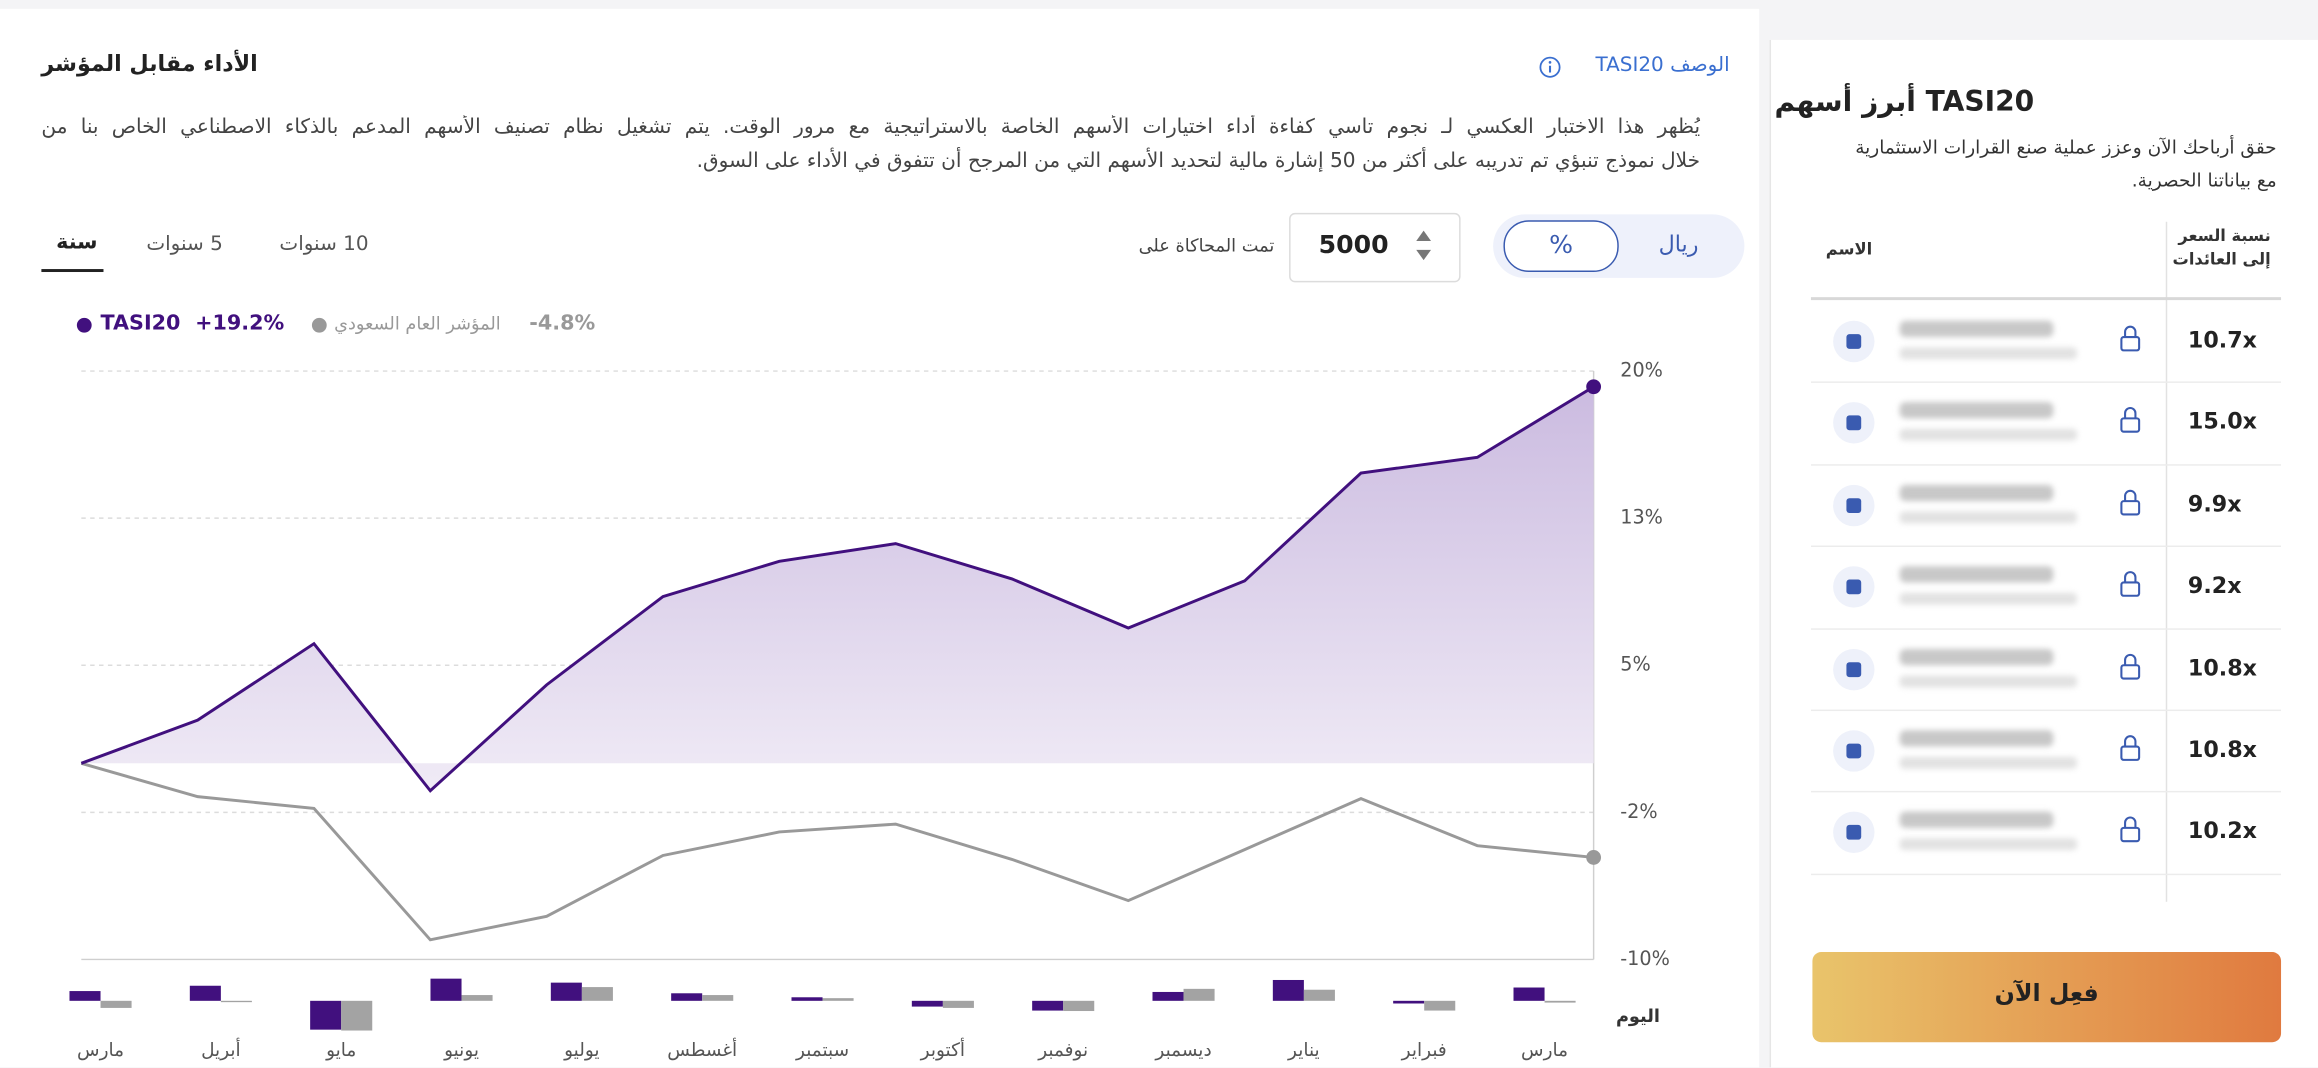 The image size is (2318, 1068). I want to click on column-header: إلى العائدات, so click(2221, 259).